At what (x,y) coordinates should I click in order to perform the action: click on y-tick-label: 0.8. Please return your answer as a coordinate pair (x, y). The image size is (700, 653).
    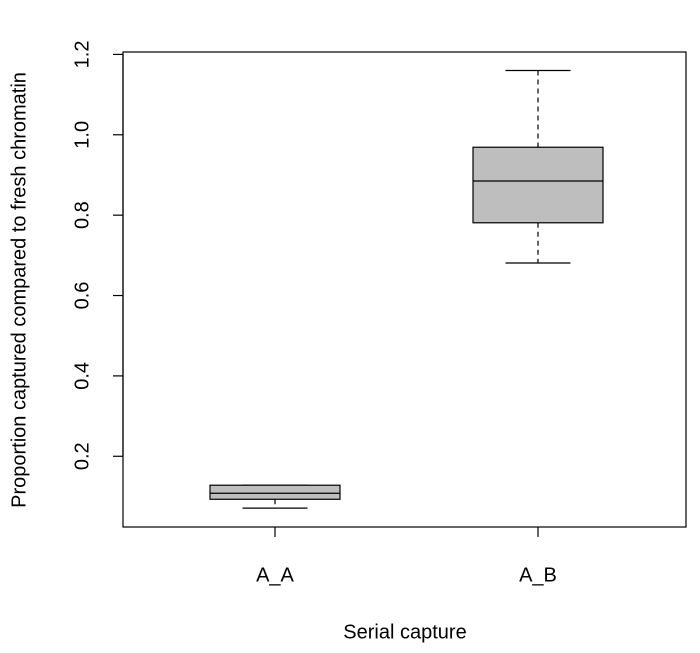
    Looking at the image, I should click on (82, 215).